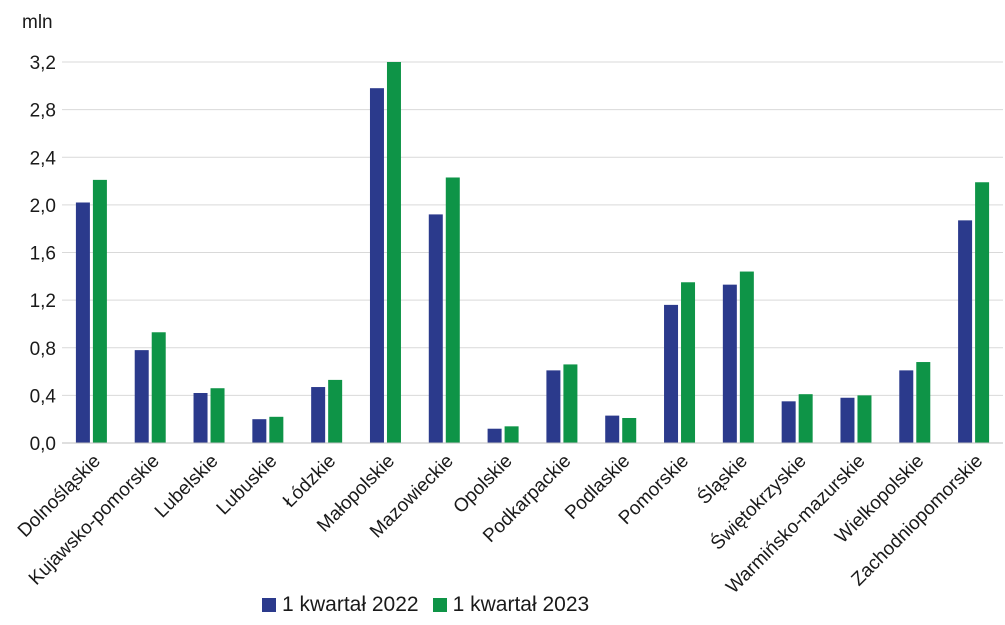 This screenshot has height=625, width=1005. What do you see at coordinates (722, 479) in the screenshot?
I see `x-category-label: Śląskie` at bounding box center [722, 479].